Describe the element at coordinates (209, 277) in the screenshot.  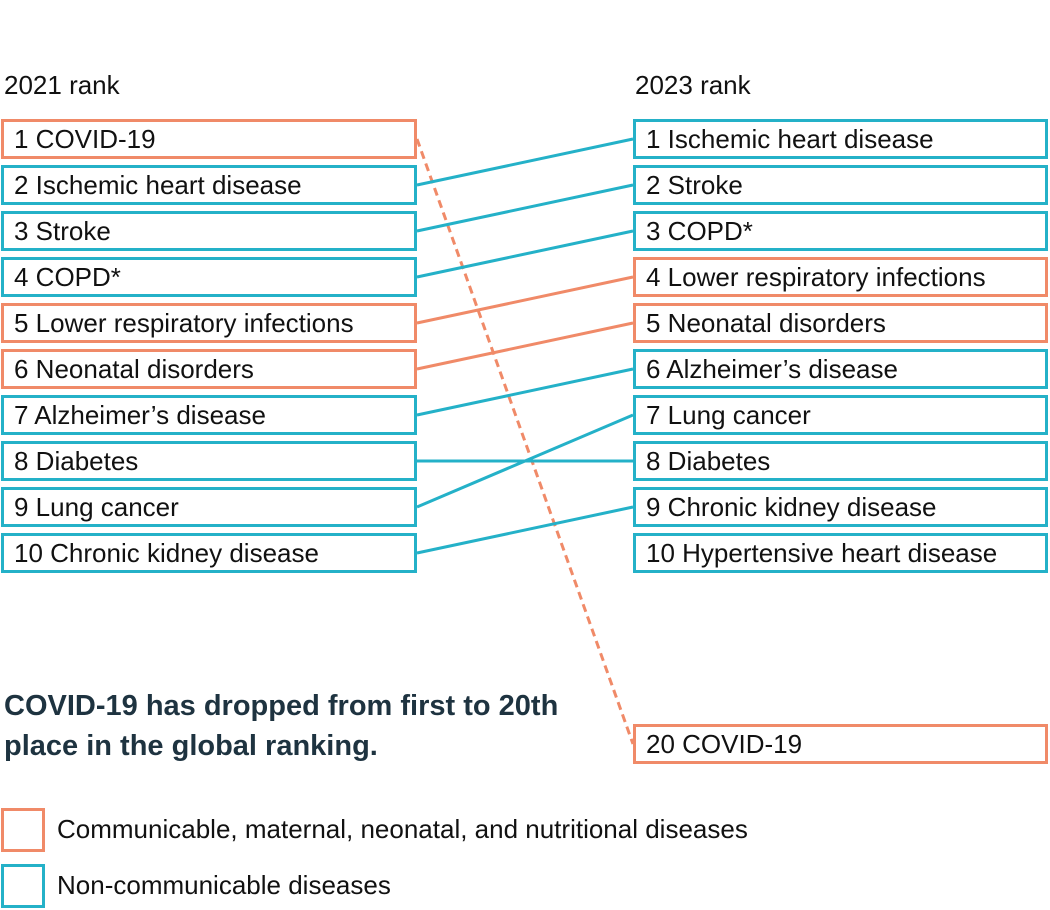
I see `rank-2021-item-4: 4 COPD*` at that location.